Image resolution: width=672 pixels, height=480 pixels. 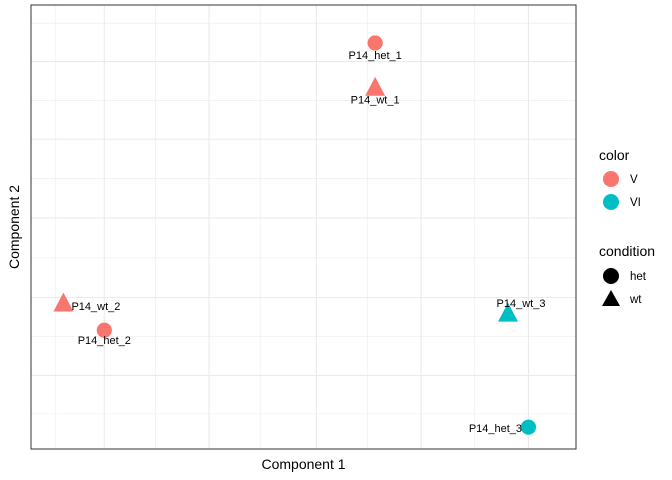 What do you see at coordinates (14, 227) in the screenshot?
I see `y-axis-title: Component 2` at bounding box center [14, 227].